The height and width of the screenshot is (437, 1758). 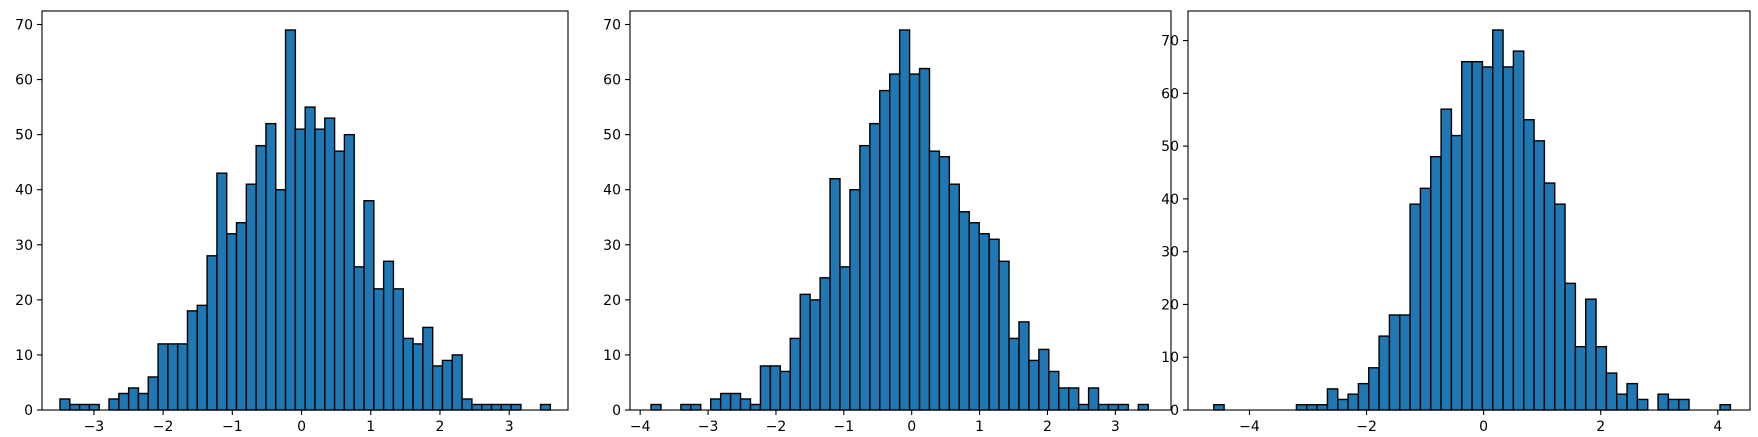 What do you see at coordinates (708, 427) in the screenshot?
I see `histogram-2-x-tick-label: −3` at bounding box center [708, 427].